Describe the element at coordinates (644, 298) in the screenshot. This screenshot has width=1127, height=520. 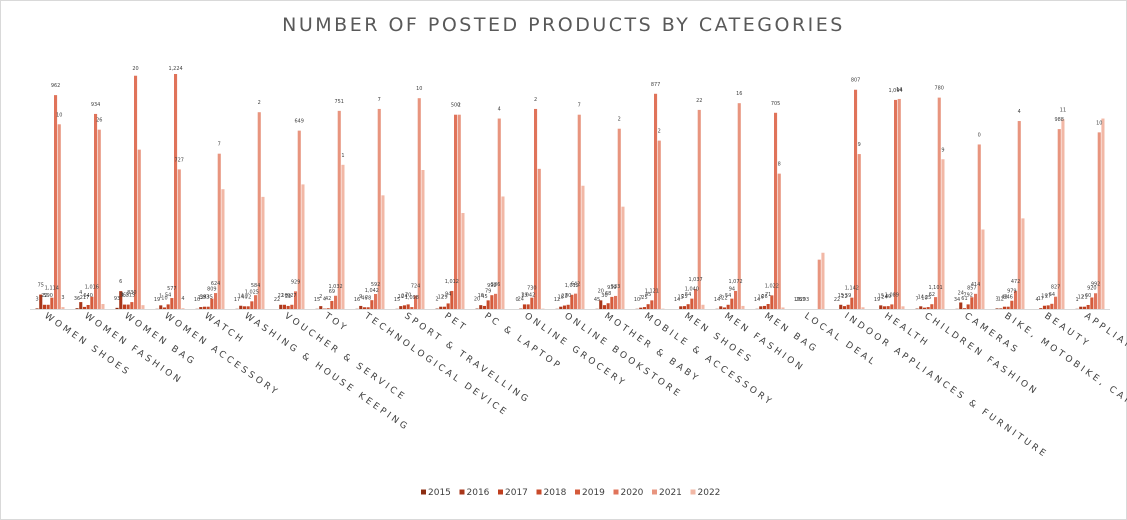
I see `data-label: 25` at that location.